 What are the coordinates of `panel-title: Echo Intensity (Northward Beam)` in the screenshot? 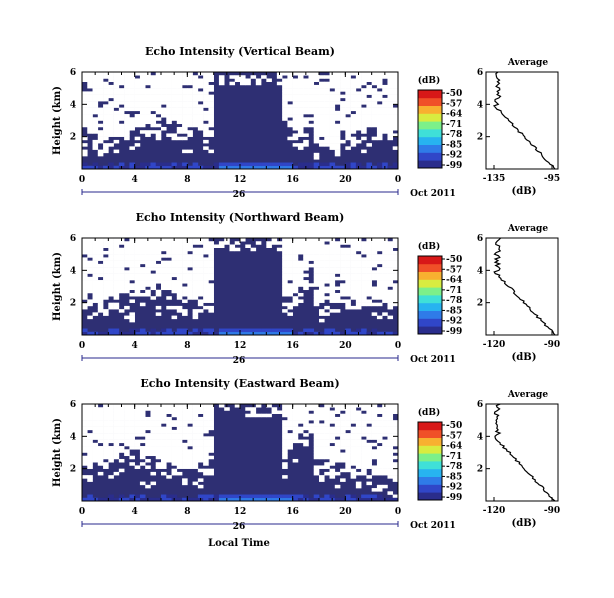 It's located at (240, 217).